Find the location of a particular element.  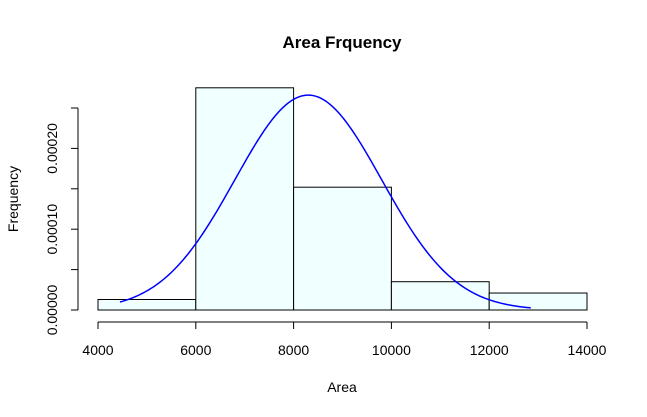

x-tick-label: 4000 is located at coordinates (97, 350).